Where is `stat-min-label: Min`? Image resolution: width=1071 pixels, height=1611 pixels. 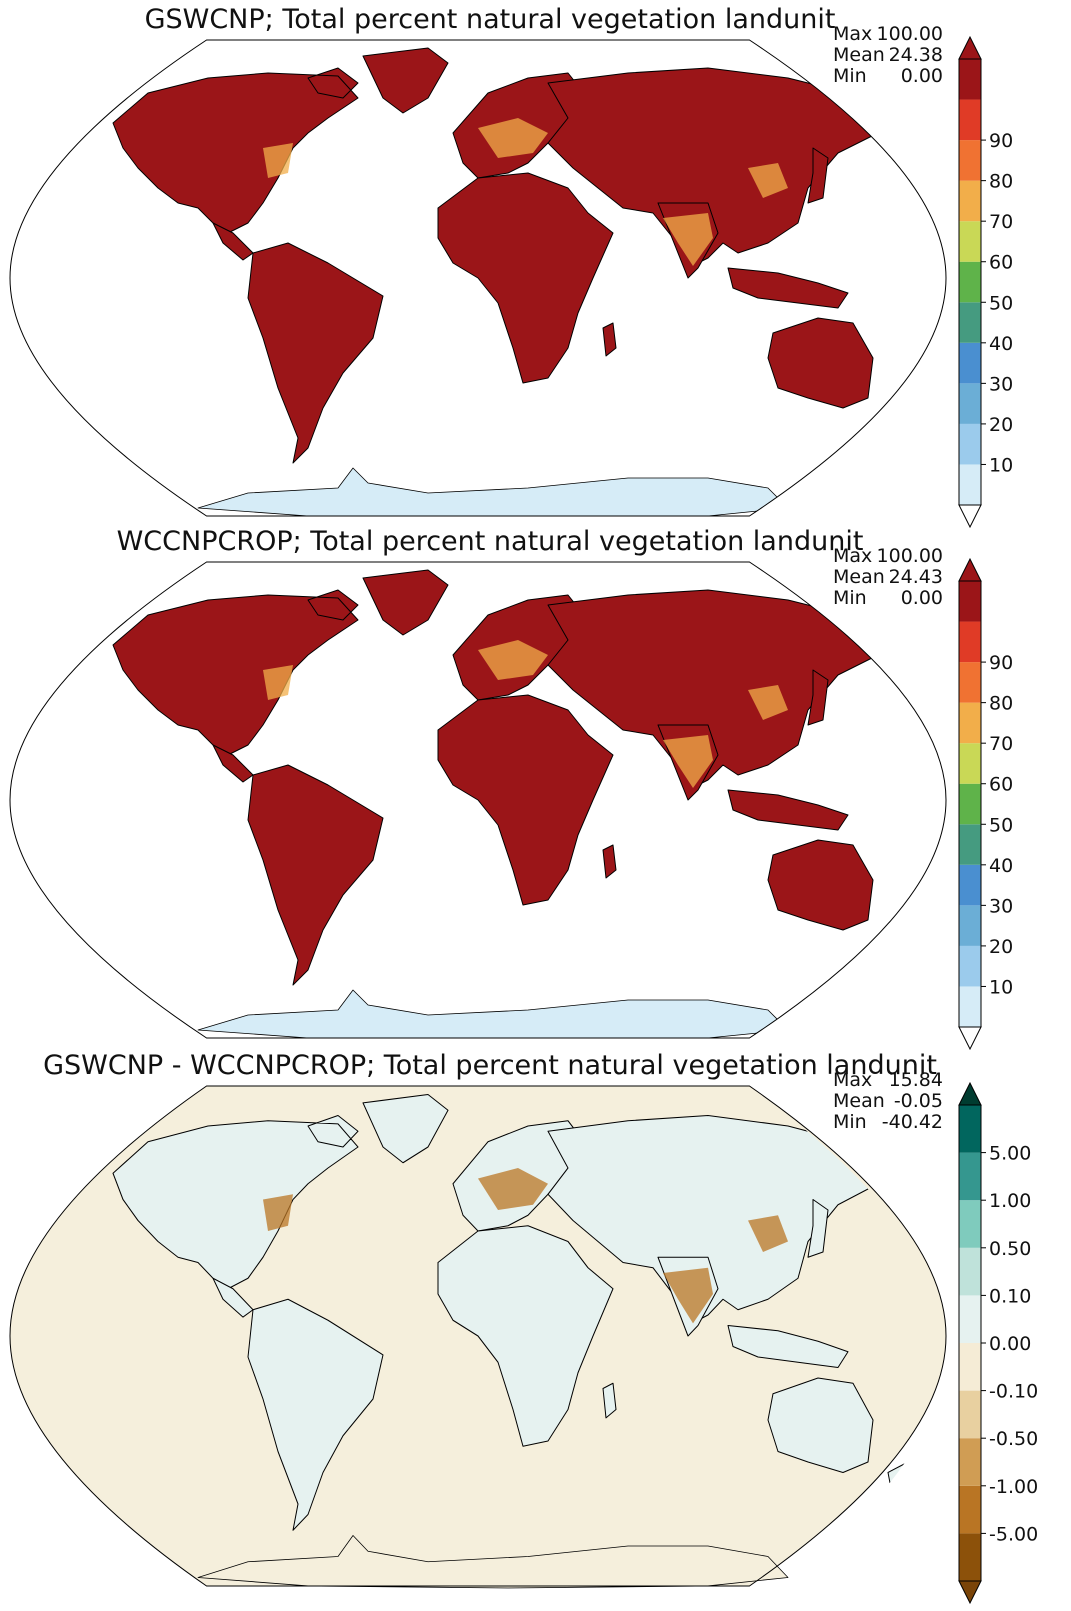
stat-min-label: Min is located at coordinates (850, 76).